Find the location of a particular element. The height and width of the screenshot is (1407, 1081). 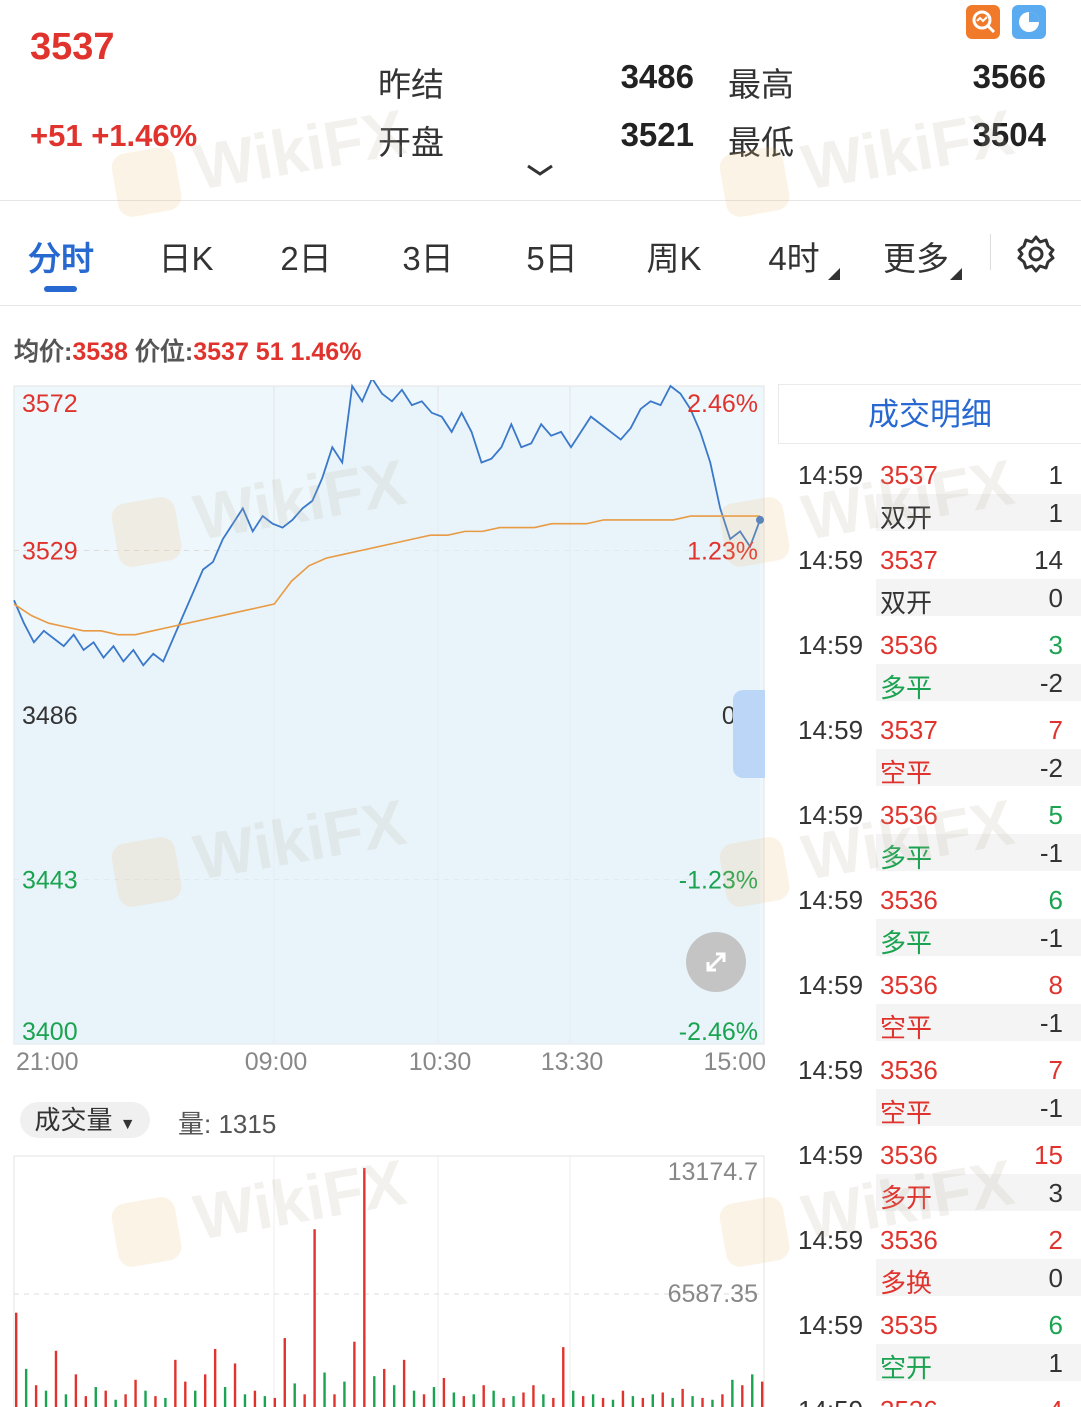

trade-price: 3537 is located at coordinates (909, 475).